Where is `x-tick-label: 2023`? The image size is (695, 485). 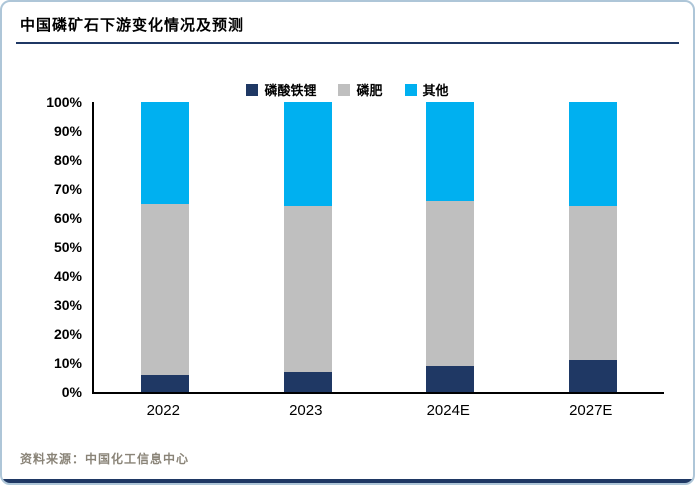 x-tick-label: 2023 is located at coordinates (306, 410).